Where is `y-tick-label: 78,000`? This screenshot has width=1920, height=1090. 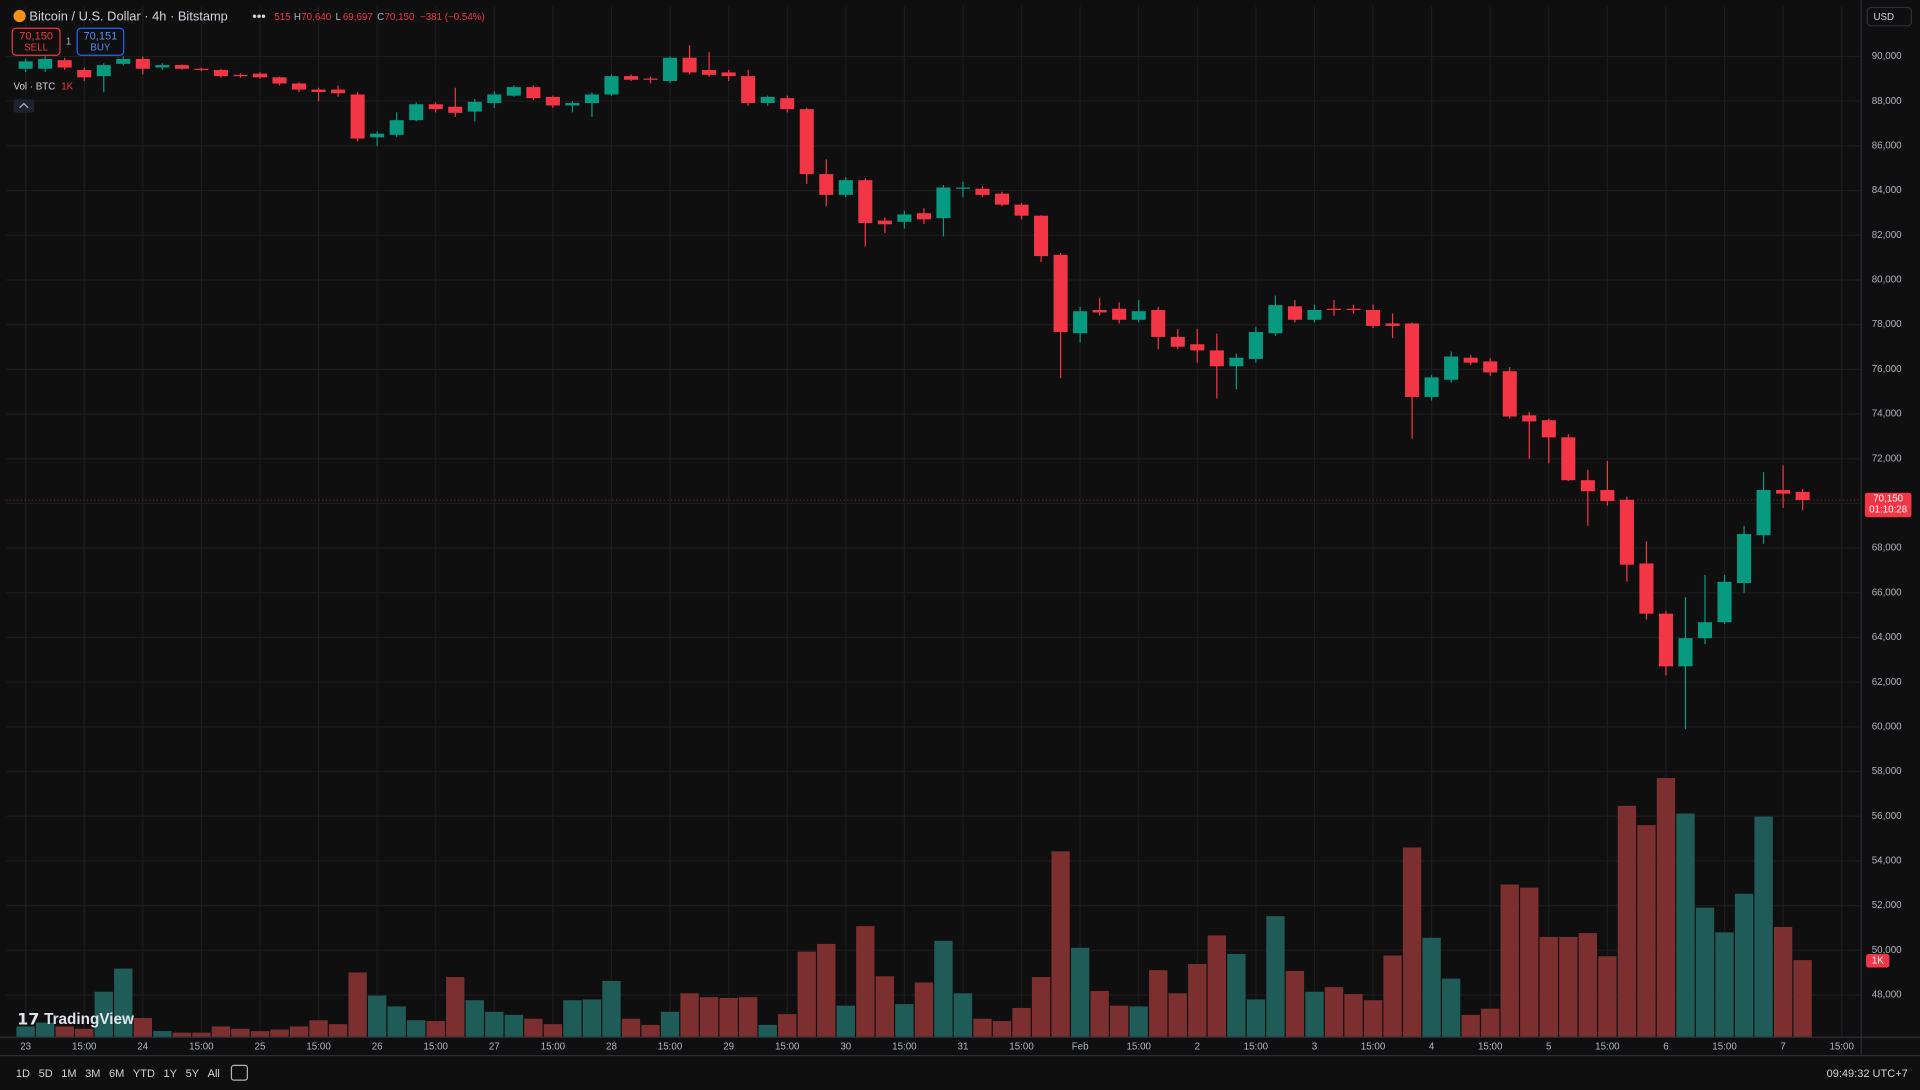 y-tick-label: 78,000 is located at coordinates (1887, 324).